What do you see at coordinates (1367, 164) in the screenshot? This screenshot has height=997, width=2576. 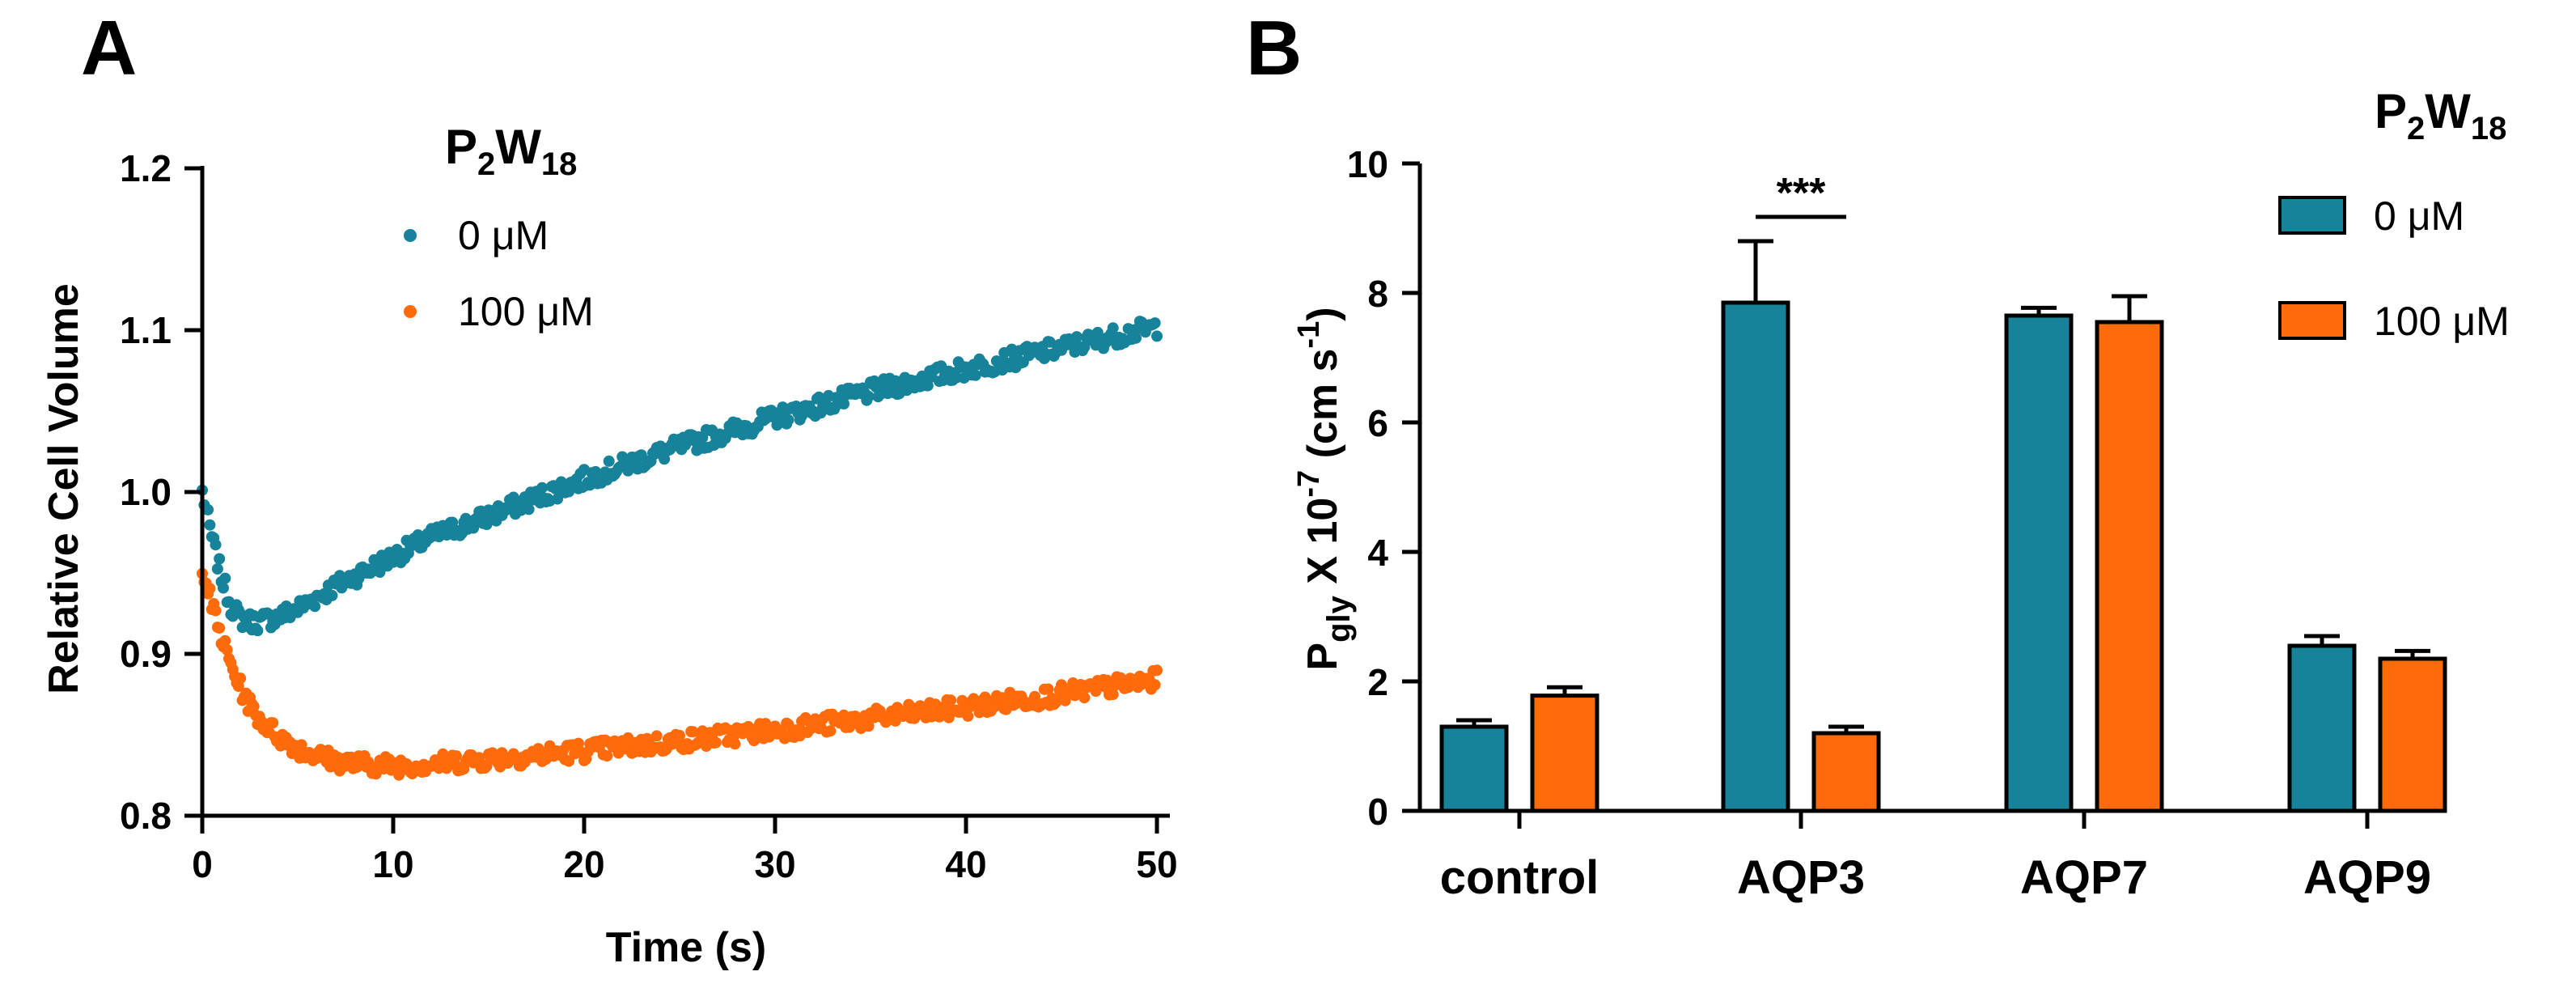 I see `b-y-tick-label: 10` at bounding box center [1367, 164].